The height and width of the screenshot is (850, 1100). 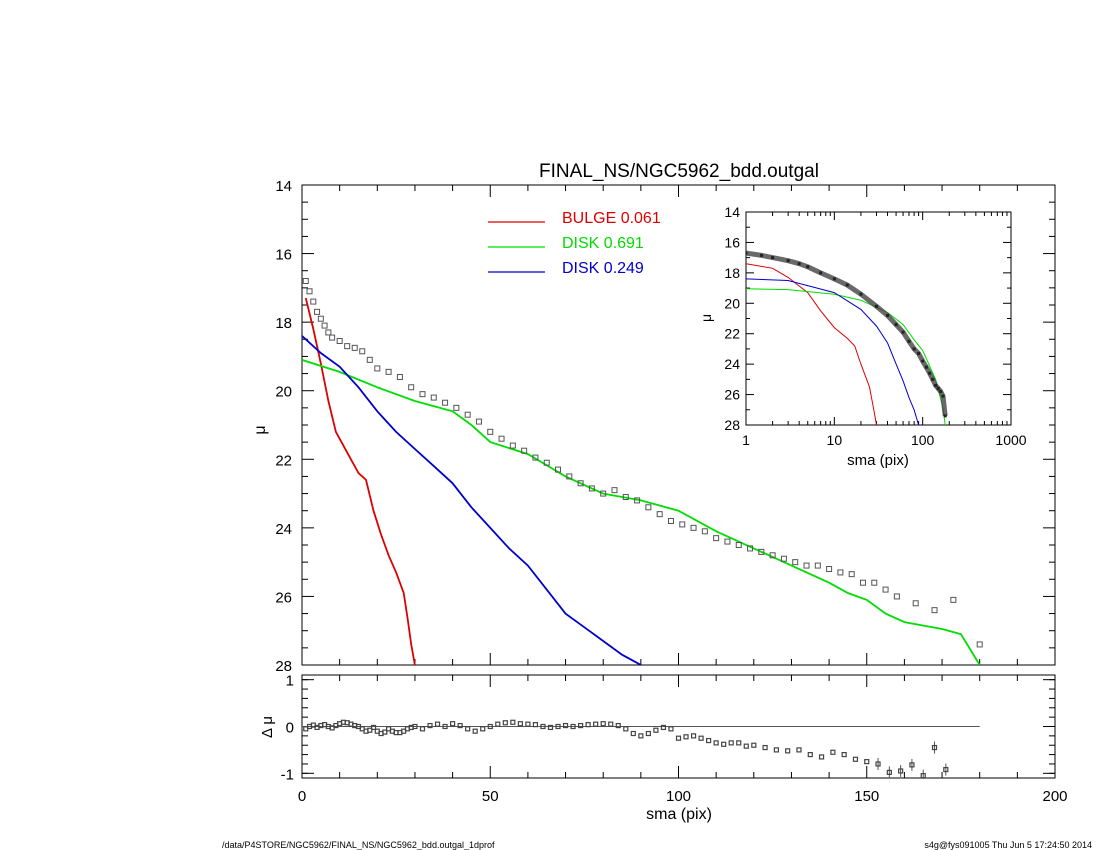 What do you see at coordinates (283, 666) in the screenshot?
I see `y-tick-label: 28` at bounding box center [283, 666].